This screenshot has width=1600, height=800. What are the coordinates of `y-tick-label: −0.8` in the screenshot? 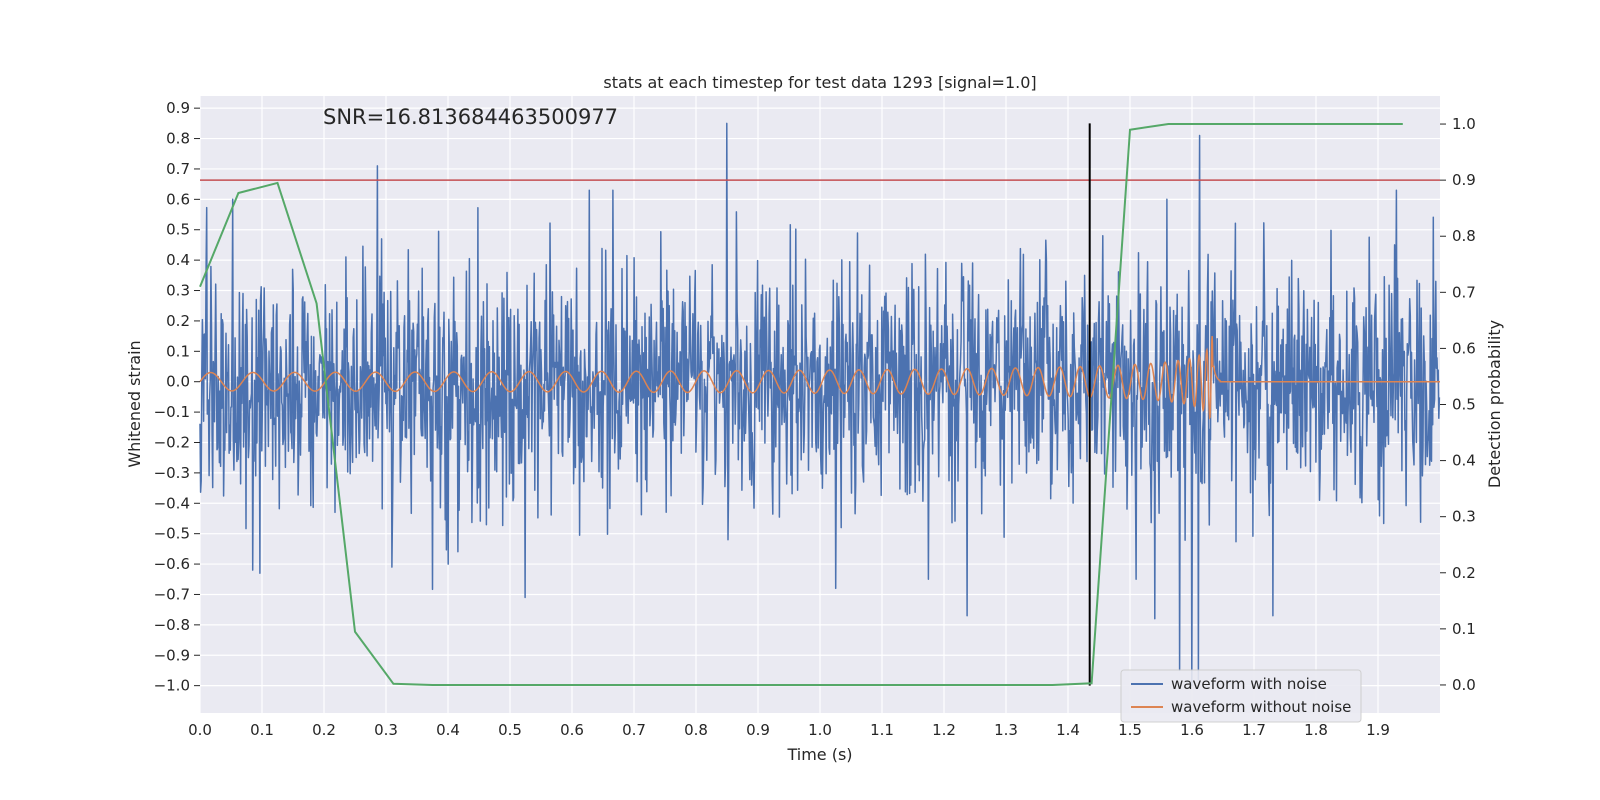 It's located at (172, 625).